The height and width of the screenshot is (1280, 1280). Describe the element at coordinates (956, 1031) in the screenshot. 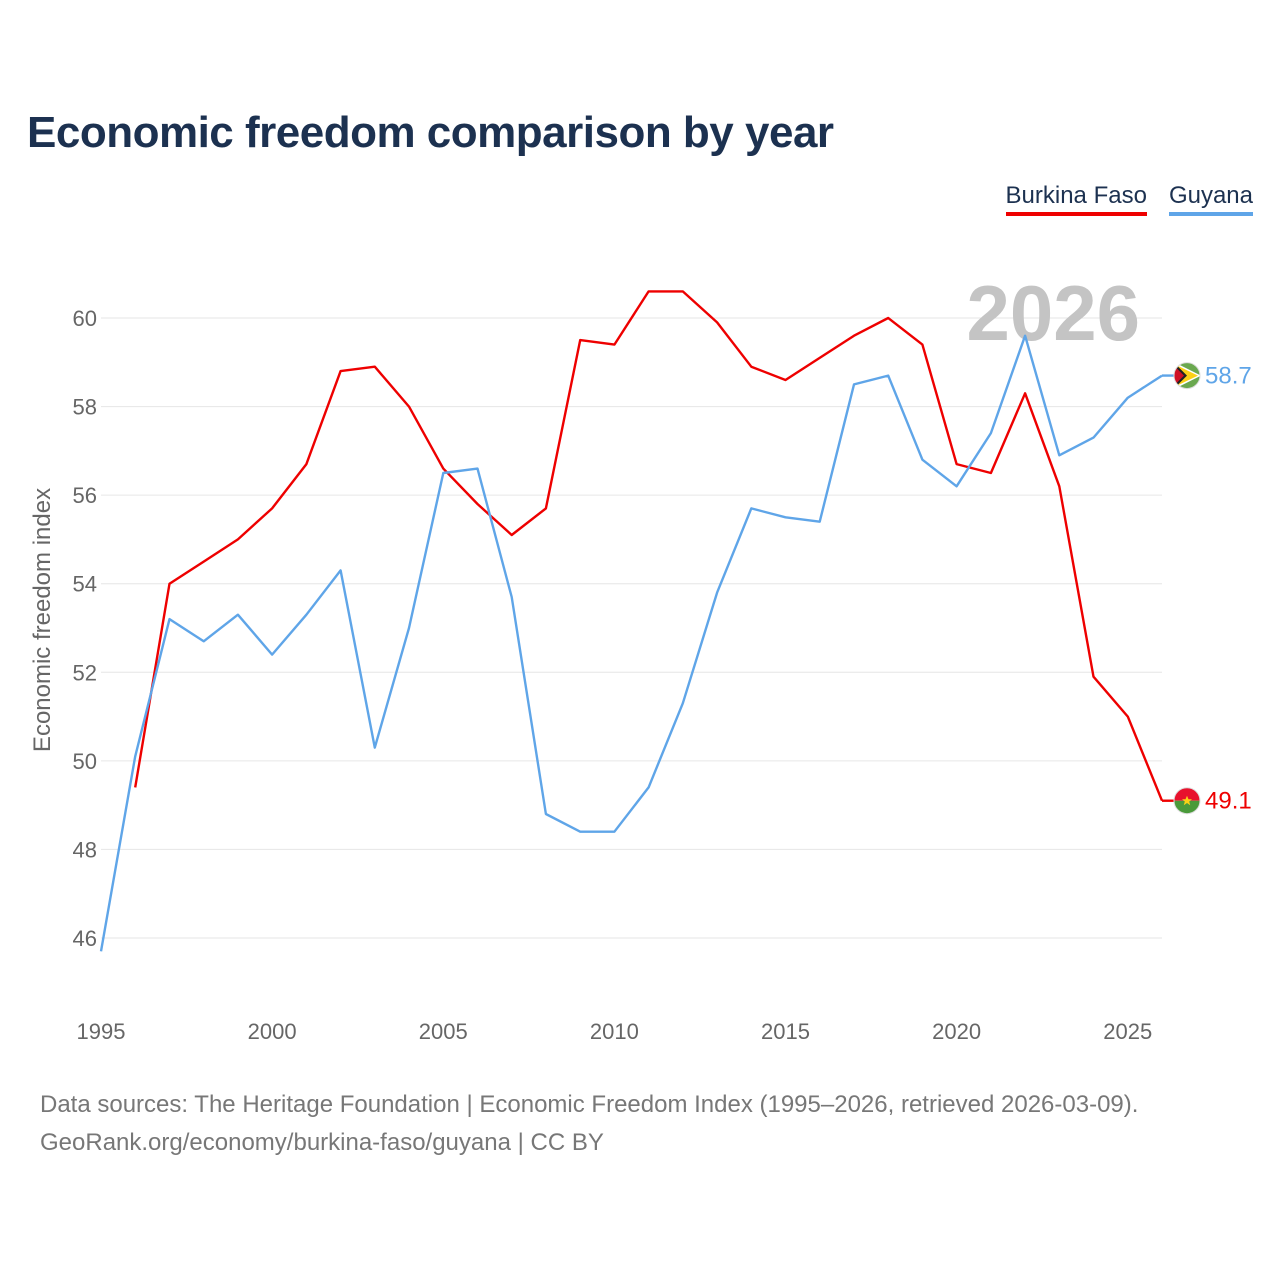

I see `x-tick-label: 2020` at that location.